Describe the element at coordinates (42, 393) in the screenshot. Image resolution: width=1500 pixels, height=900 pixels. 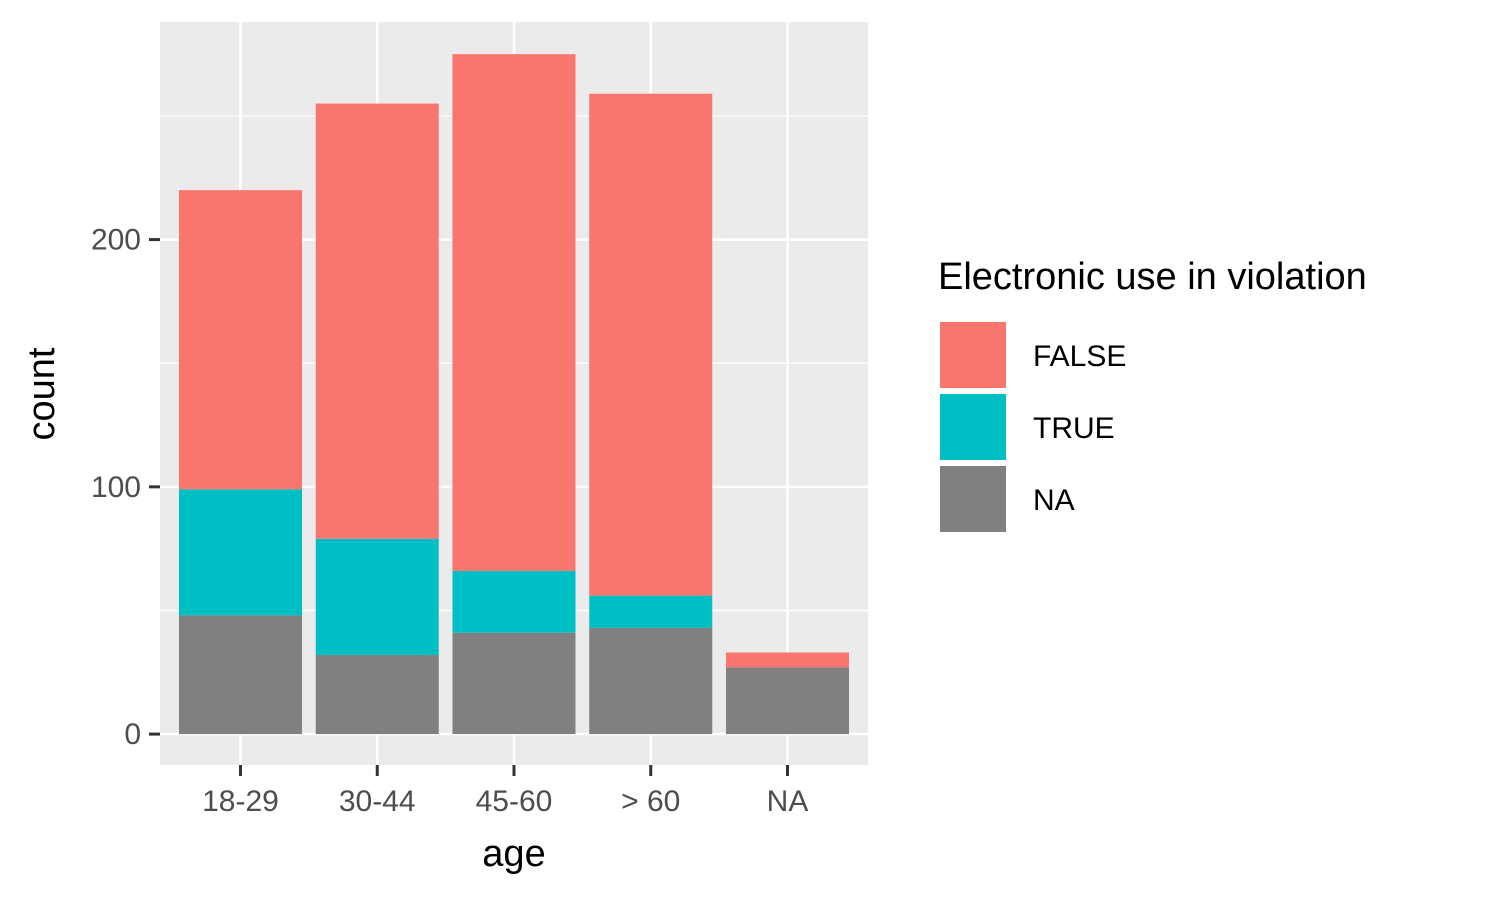
I see `y-axis-title: count` at that location.